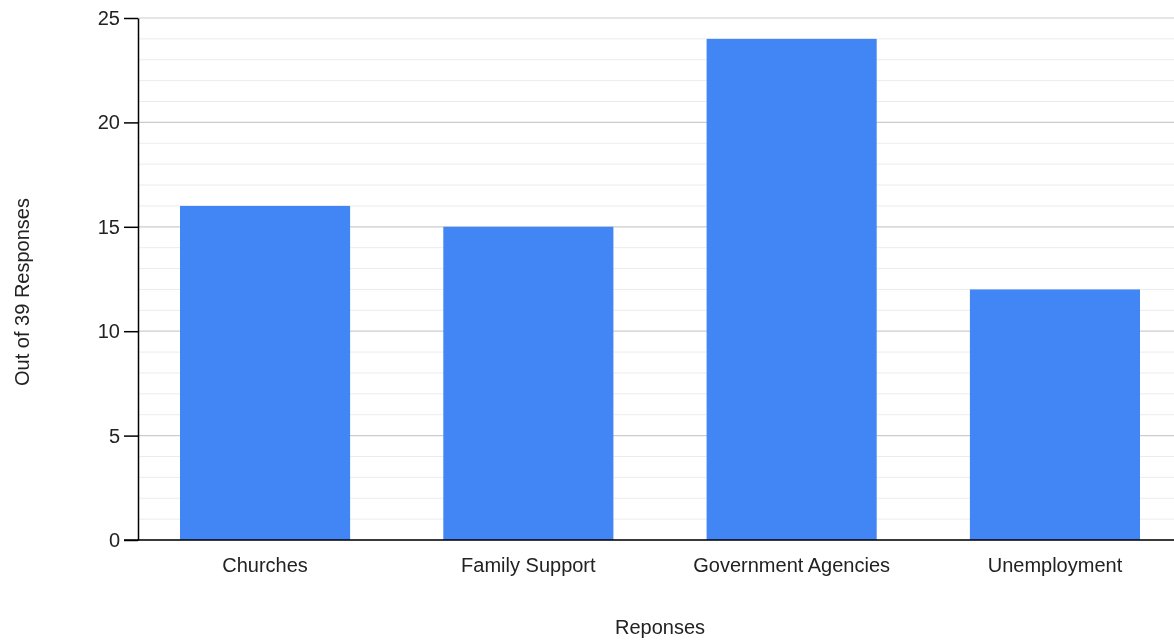 Image resolution: width=1174 pixels, height=641 pixels. What do you see at coordinates (108, 331) in the screenshot?
I see `y-tick-label: 10` at bounding box center [108, 331].